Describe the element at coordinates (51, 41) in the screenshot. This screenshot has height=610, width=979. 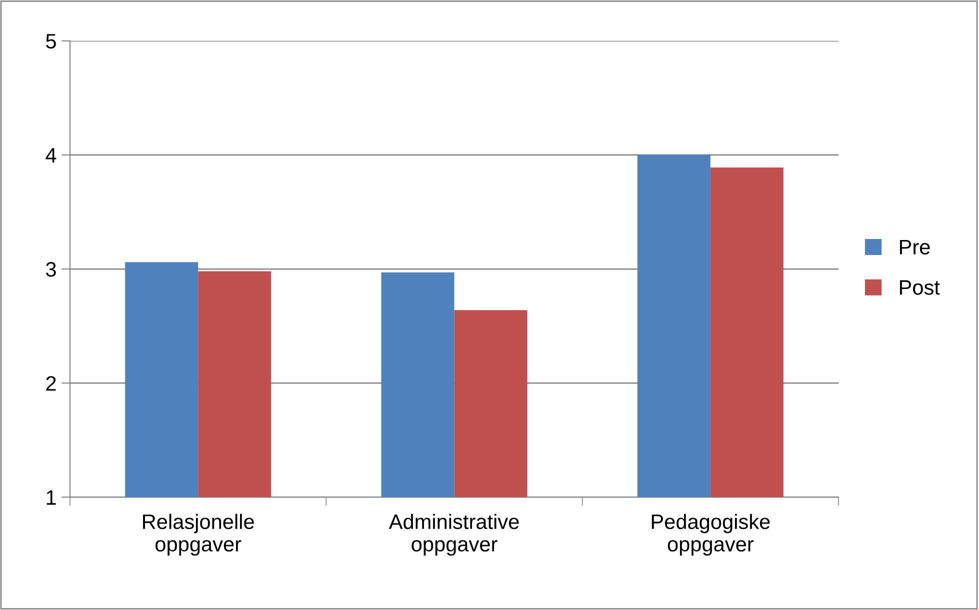
I see `y-tick-label: 5` at that location.